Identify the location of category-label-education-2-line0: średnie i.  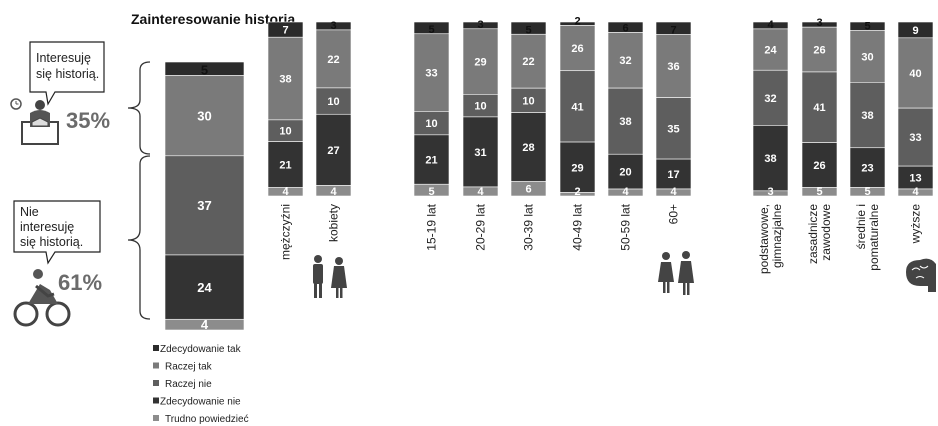
(861, 226).